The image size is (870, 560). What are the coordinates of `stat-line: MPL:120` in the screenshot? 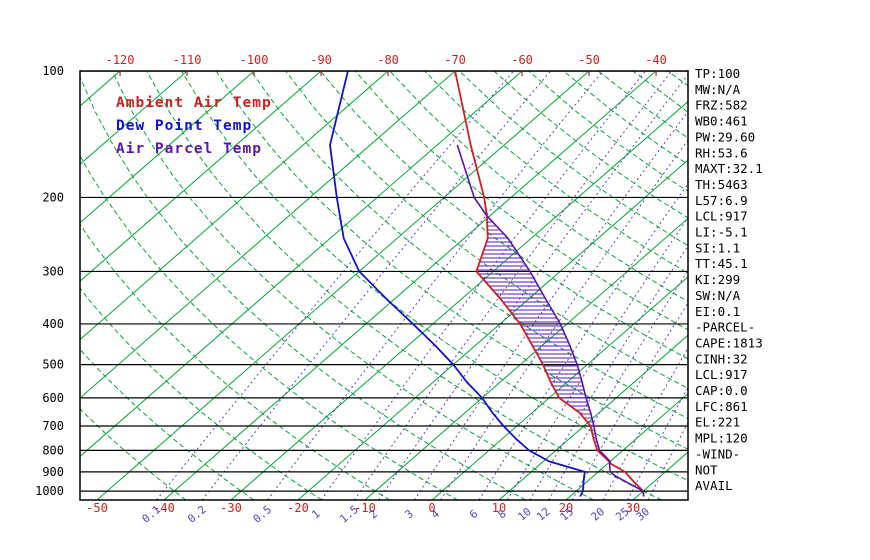 It's located at (721, 438).